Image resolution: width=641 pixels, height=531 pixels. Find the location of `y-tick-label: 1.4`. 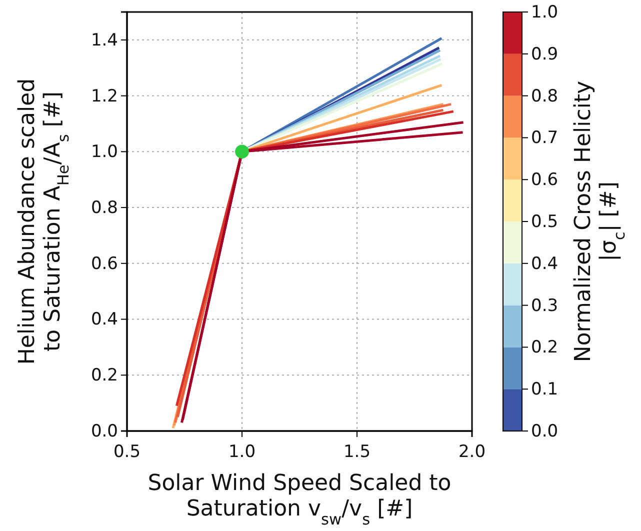

y-tick-label: 1.4 is located at coordinates (104, 40).